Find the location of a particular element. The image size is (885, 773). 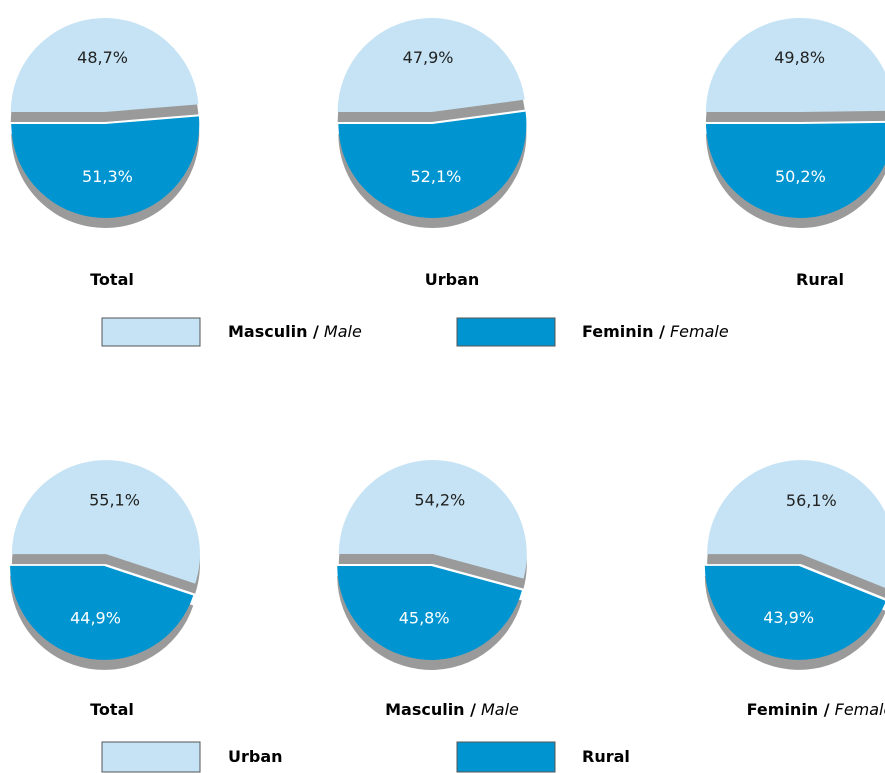

pie-title-part: Urban is located at coordinates (452, 279).